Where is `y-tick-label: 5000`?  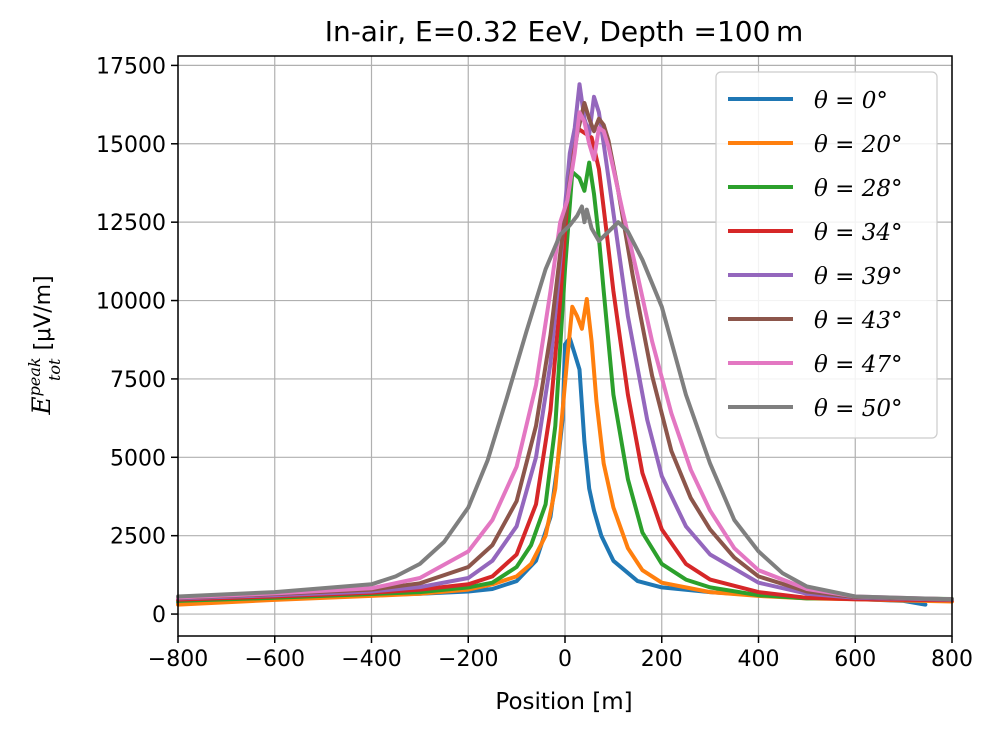
y-tick-label: 5000 is located at coordinates (138, 458).